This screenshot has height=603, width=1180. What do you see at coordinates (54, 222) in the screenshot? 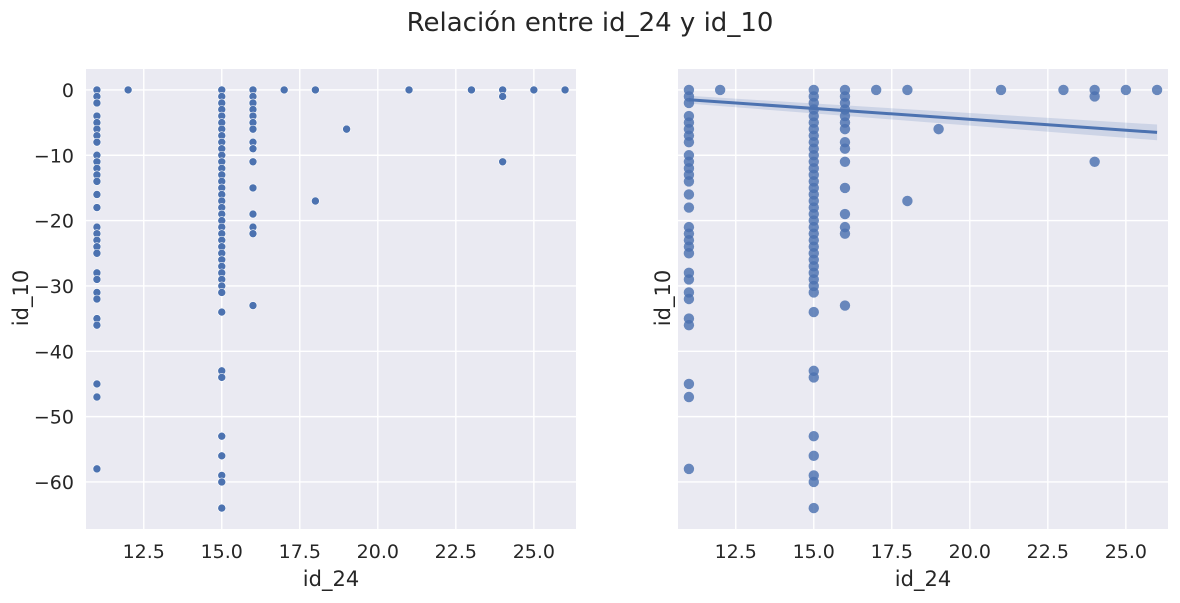
I see `y-tick-label: −20` at bounding box center [54, 222].